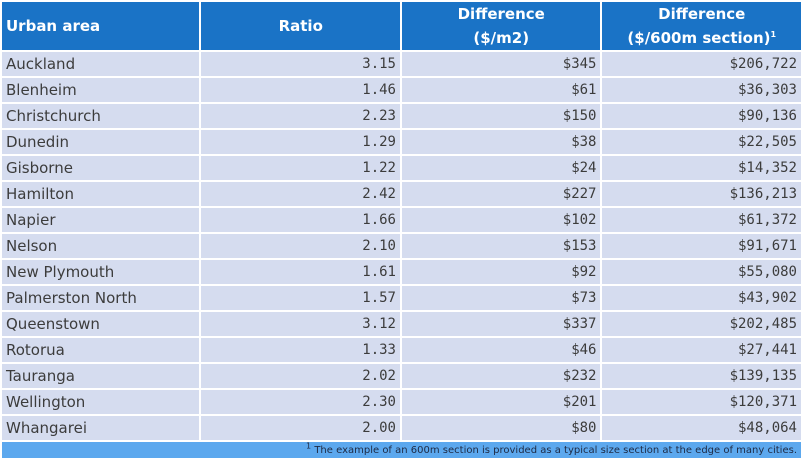  I want to click on table-row: Christchurch 2.23 $150 $90,136, so click(401, 116).